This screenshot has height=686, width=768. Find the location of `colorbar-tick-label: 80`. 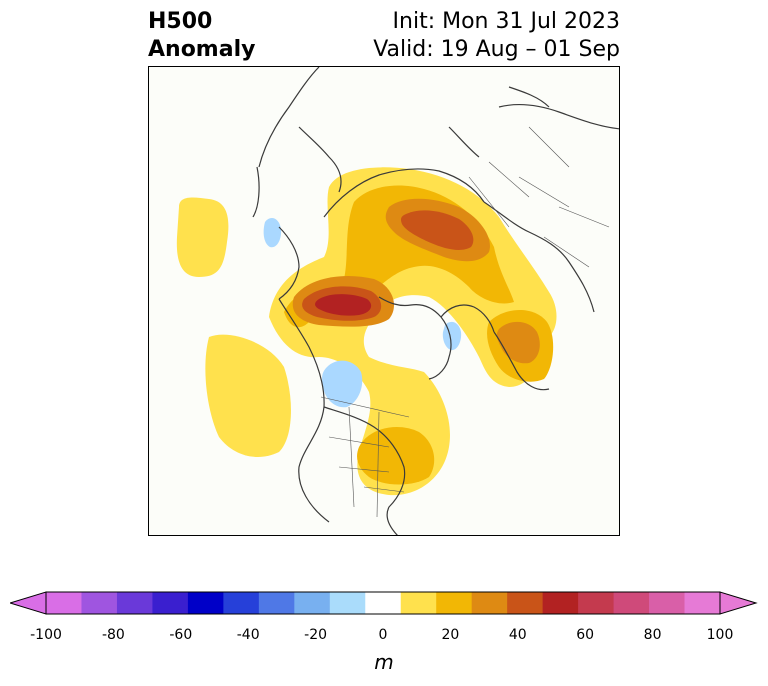

colorbar-tick-label: 80 is located at coordinates (652, 635).